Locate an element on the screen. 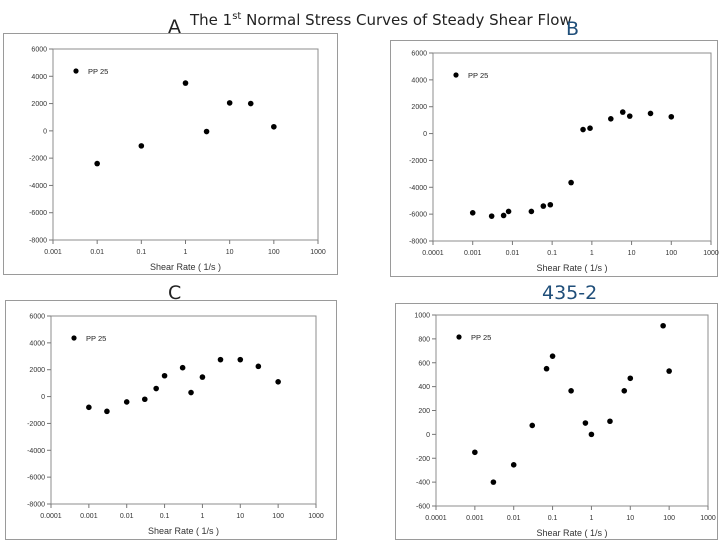  chart-d-plot-area is located at coordinates (572, 410).